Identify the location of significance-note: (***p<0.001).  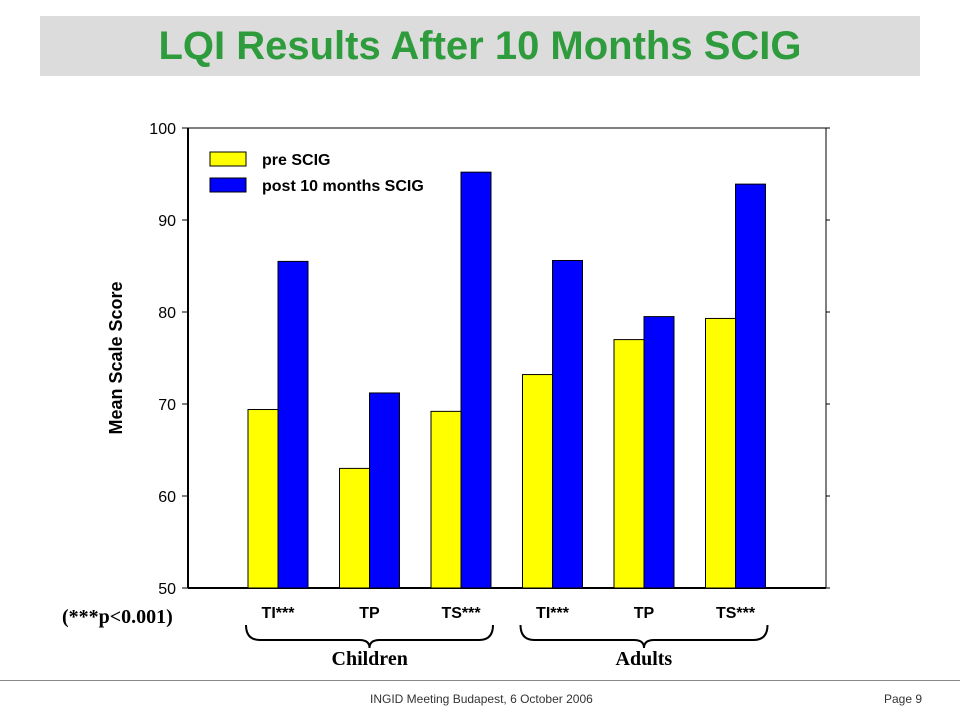
(117, 617).